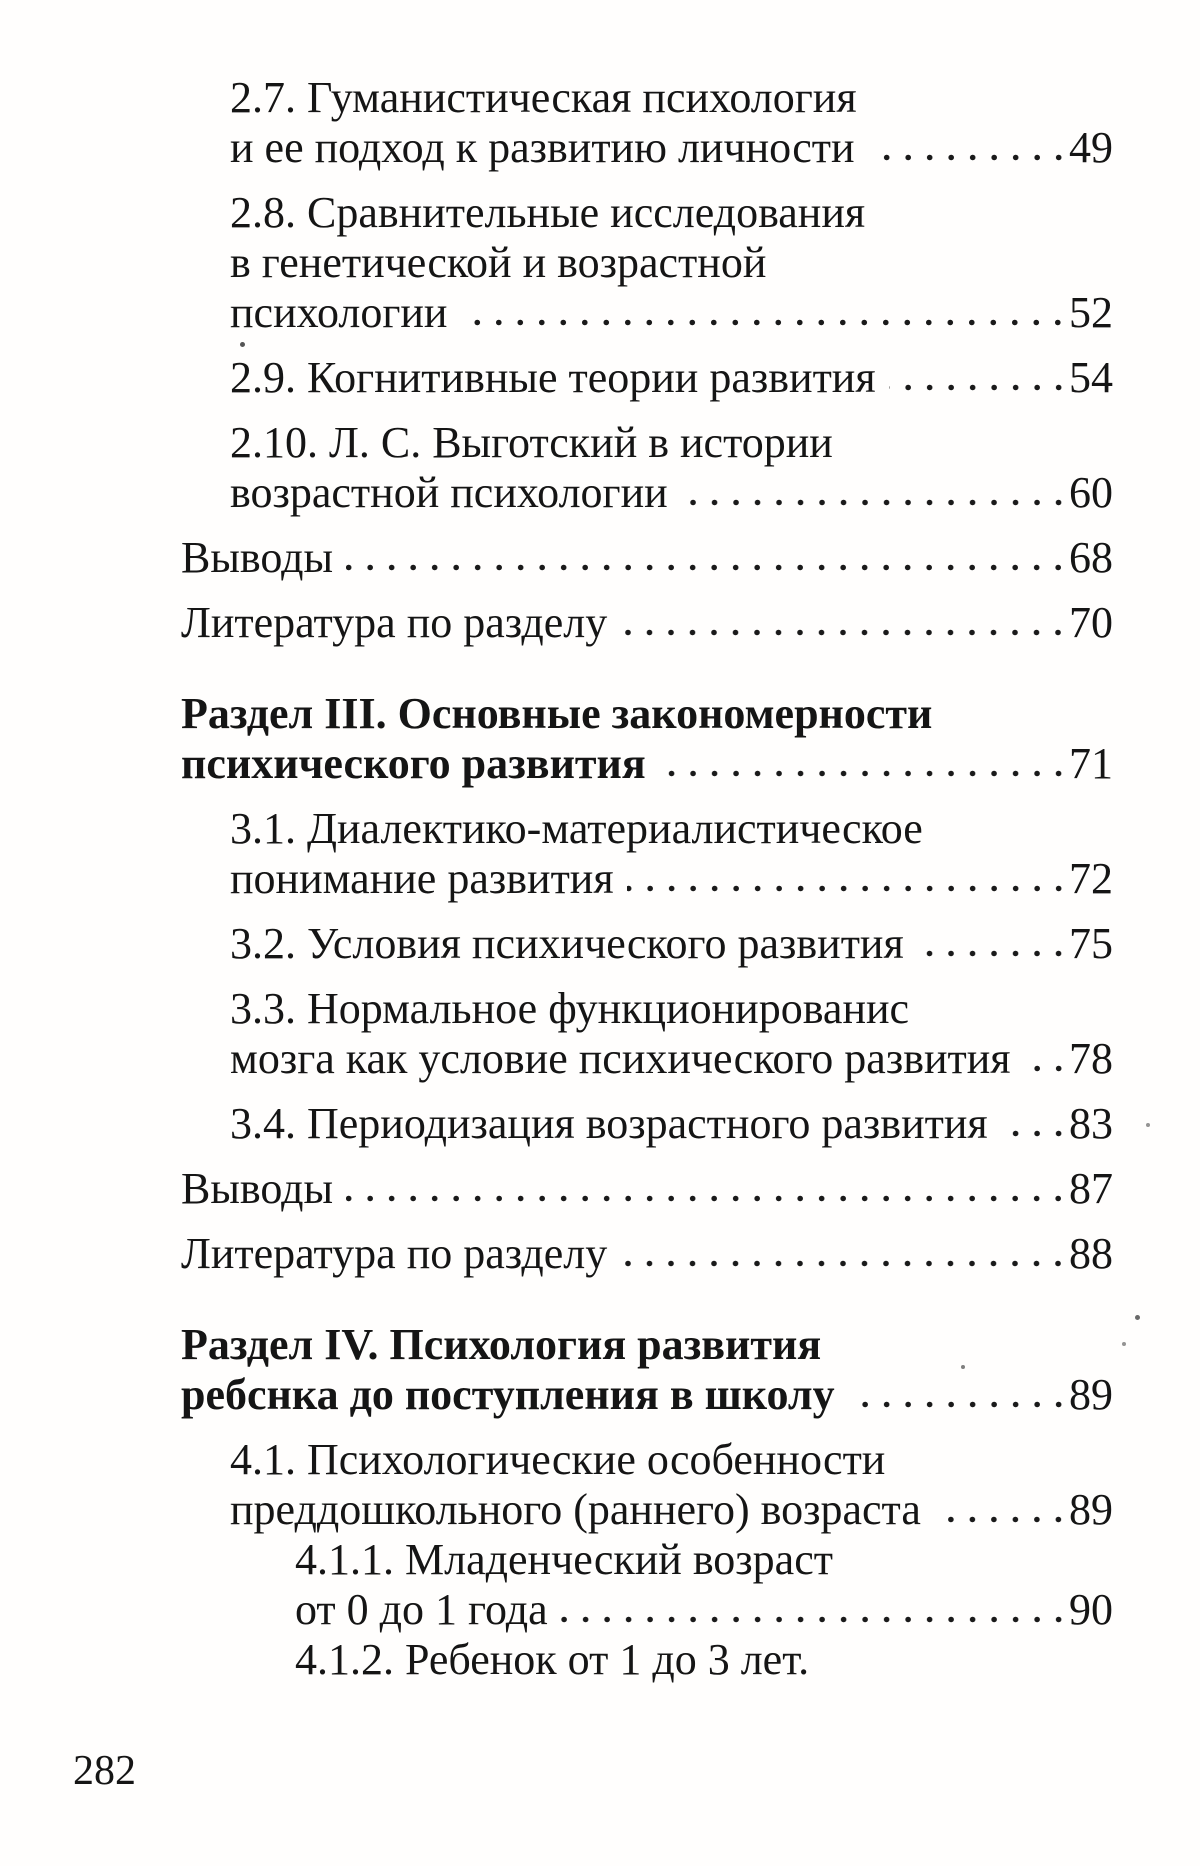 Image resolution: width=1200 pixels, height=1866 pixels. Describe the element at coordinates (104, 1771) in the screenshot. I see `folio-page-number: 282` at that location.